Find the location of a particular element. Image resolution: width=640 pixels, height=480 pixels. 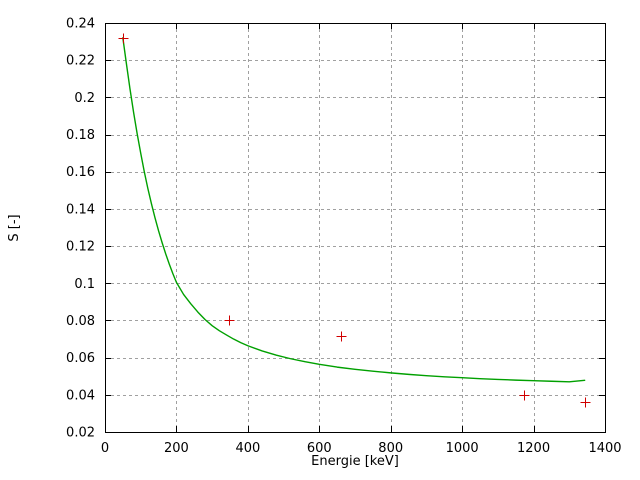

x-tick-label: 200 is located at coordinates (176, 448).